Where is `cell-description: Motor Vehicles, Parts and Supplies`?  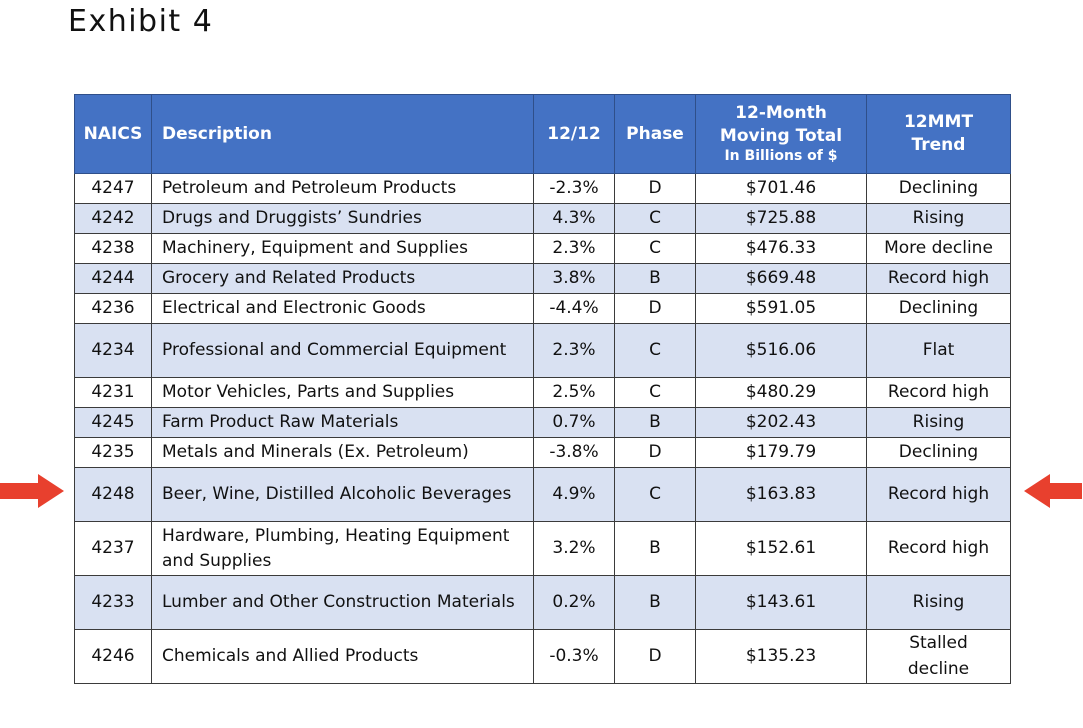 cell-description: Motor Vehicles, Parts and Supplies is located at coordinates (342, 392).